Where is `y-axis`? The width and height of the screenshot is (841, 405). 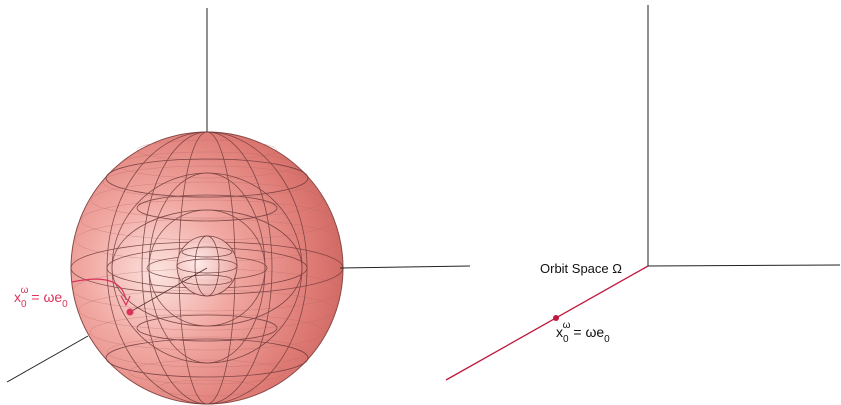
y-axis is located at coordinates (405, 267).